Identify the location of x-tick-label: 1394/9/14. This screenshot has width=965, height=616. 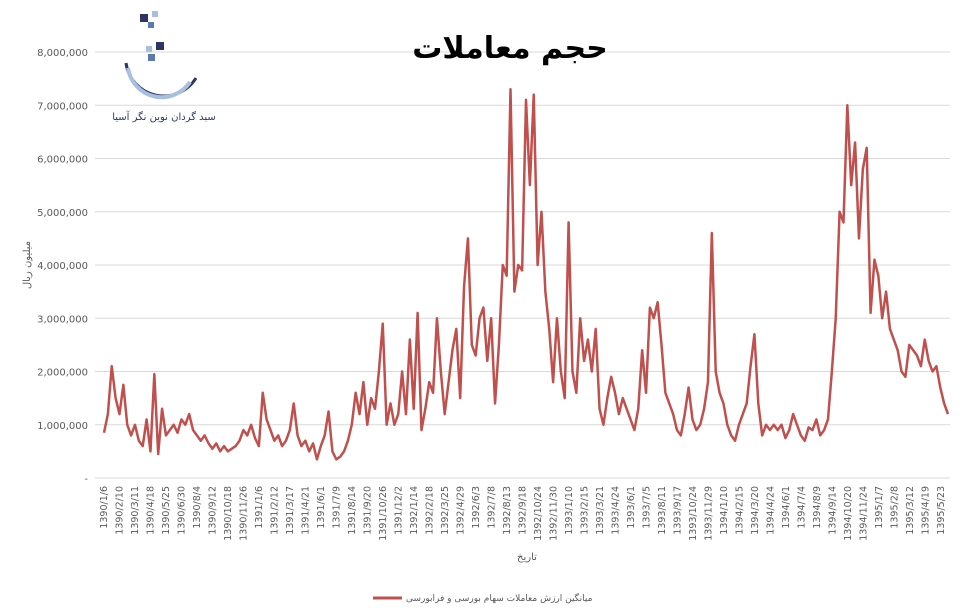
(833, 510).